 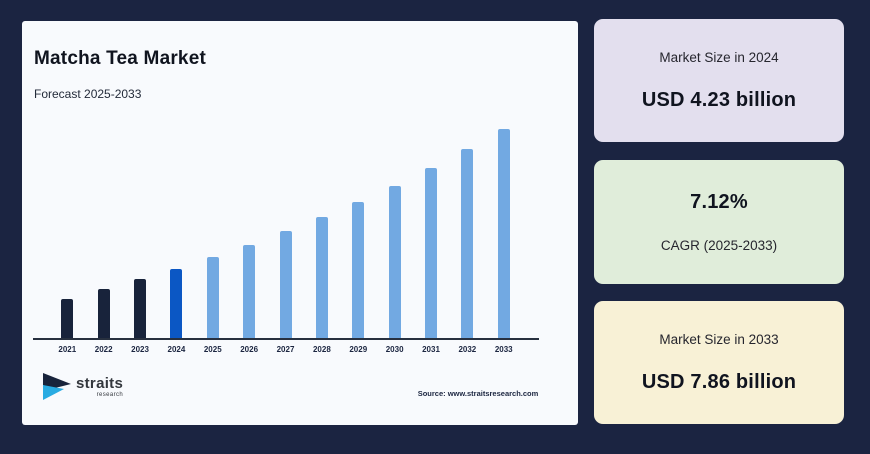 I want to click on stat-card-value: USD 7.86 billion, so click(x=719, y=381).